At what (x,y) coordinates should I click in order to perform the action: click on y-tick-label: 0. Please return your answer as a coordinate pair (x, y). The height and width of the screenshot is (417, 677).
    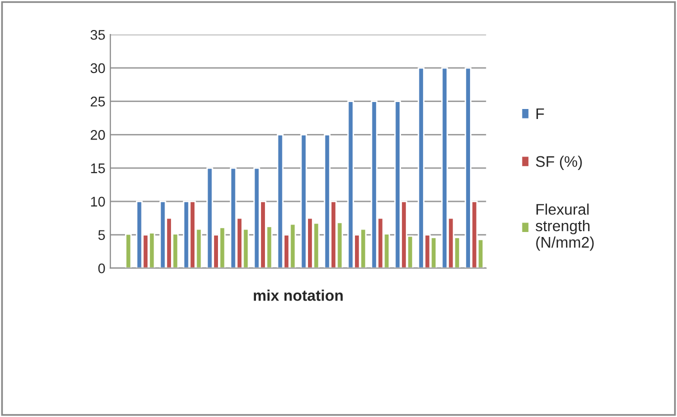
    Looking at the image, I should click on (101, 268).